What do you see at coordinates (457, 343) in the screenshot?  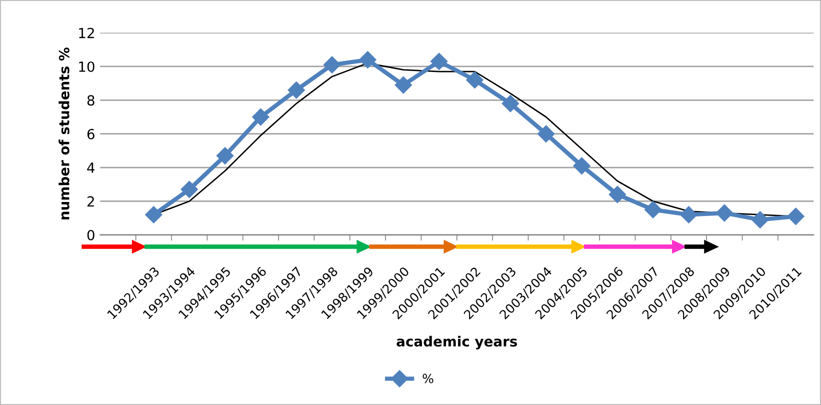 I see `x-axis-title: academic years` at bounding box center [457, 343].